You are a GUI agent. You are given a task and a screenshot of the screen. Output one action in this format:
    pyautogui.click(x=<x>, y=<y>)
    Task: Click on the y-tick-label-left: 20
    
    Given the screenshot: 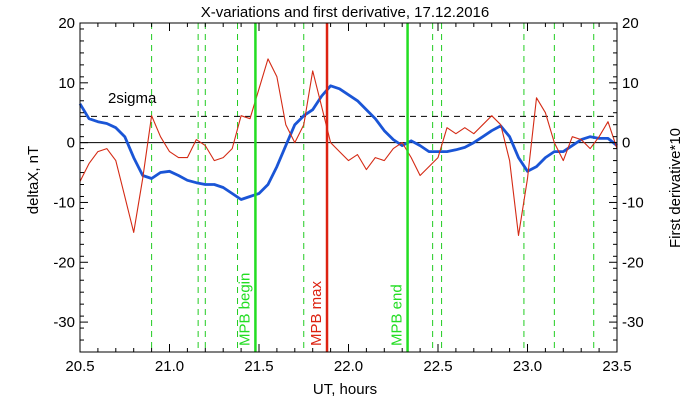 What is the action you would take?
    pyautogui.click(x=66, y=23)
    